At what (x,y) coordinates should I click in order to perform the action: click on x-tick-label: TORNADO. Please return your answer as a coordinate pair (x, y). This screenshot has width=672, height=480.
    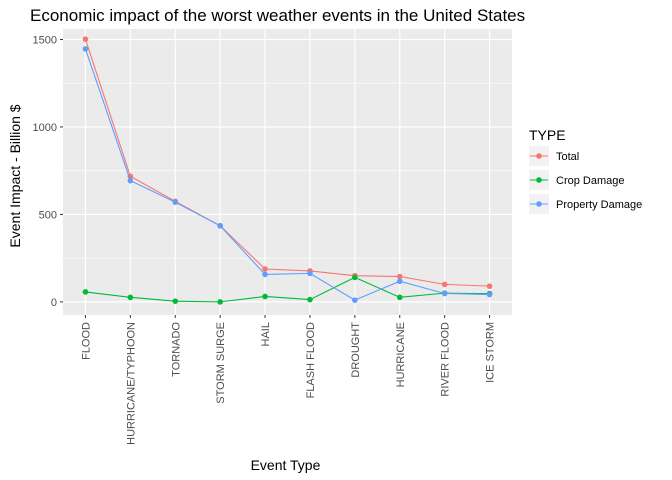
    Looking at the image, I should click on (176, 349).